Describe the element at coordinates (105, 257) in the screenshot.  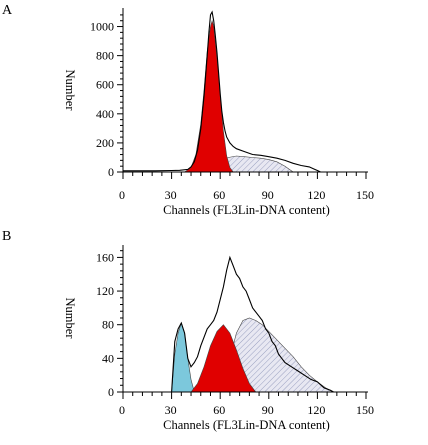
I see `y-tick-label: 160` at that location.